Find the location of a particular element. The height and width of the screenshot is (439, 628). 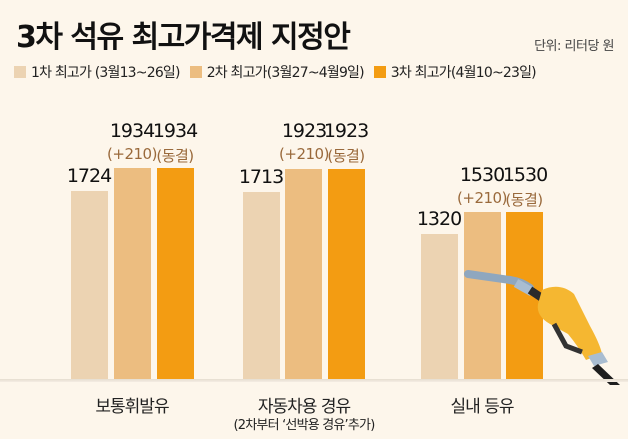

category-gasoline: 보통휘발유 is located at coordinates (132, 407).